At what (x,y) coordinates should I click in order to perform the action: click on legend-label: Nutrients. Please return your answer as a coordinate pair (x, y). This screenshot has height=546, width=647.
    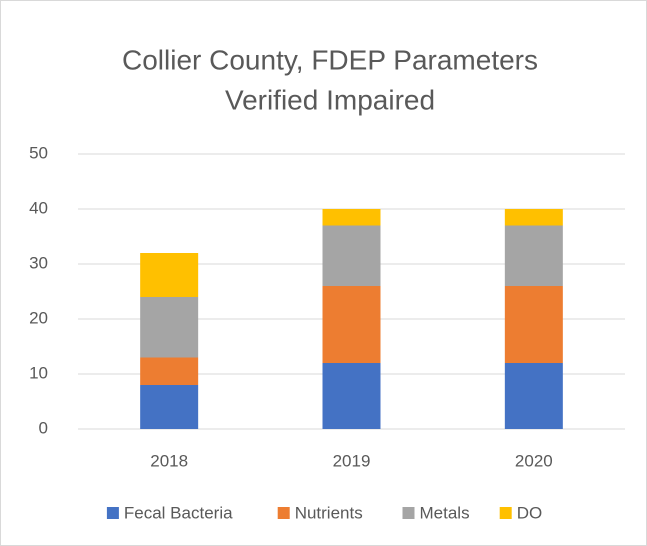
    Looking at the image, I should click on (329, 512).